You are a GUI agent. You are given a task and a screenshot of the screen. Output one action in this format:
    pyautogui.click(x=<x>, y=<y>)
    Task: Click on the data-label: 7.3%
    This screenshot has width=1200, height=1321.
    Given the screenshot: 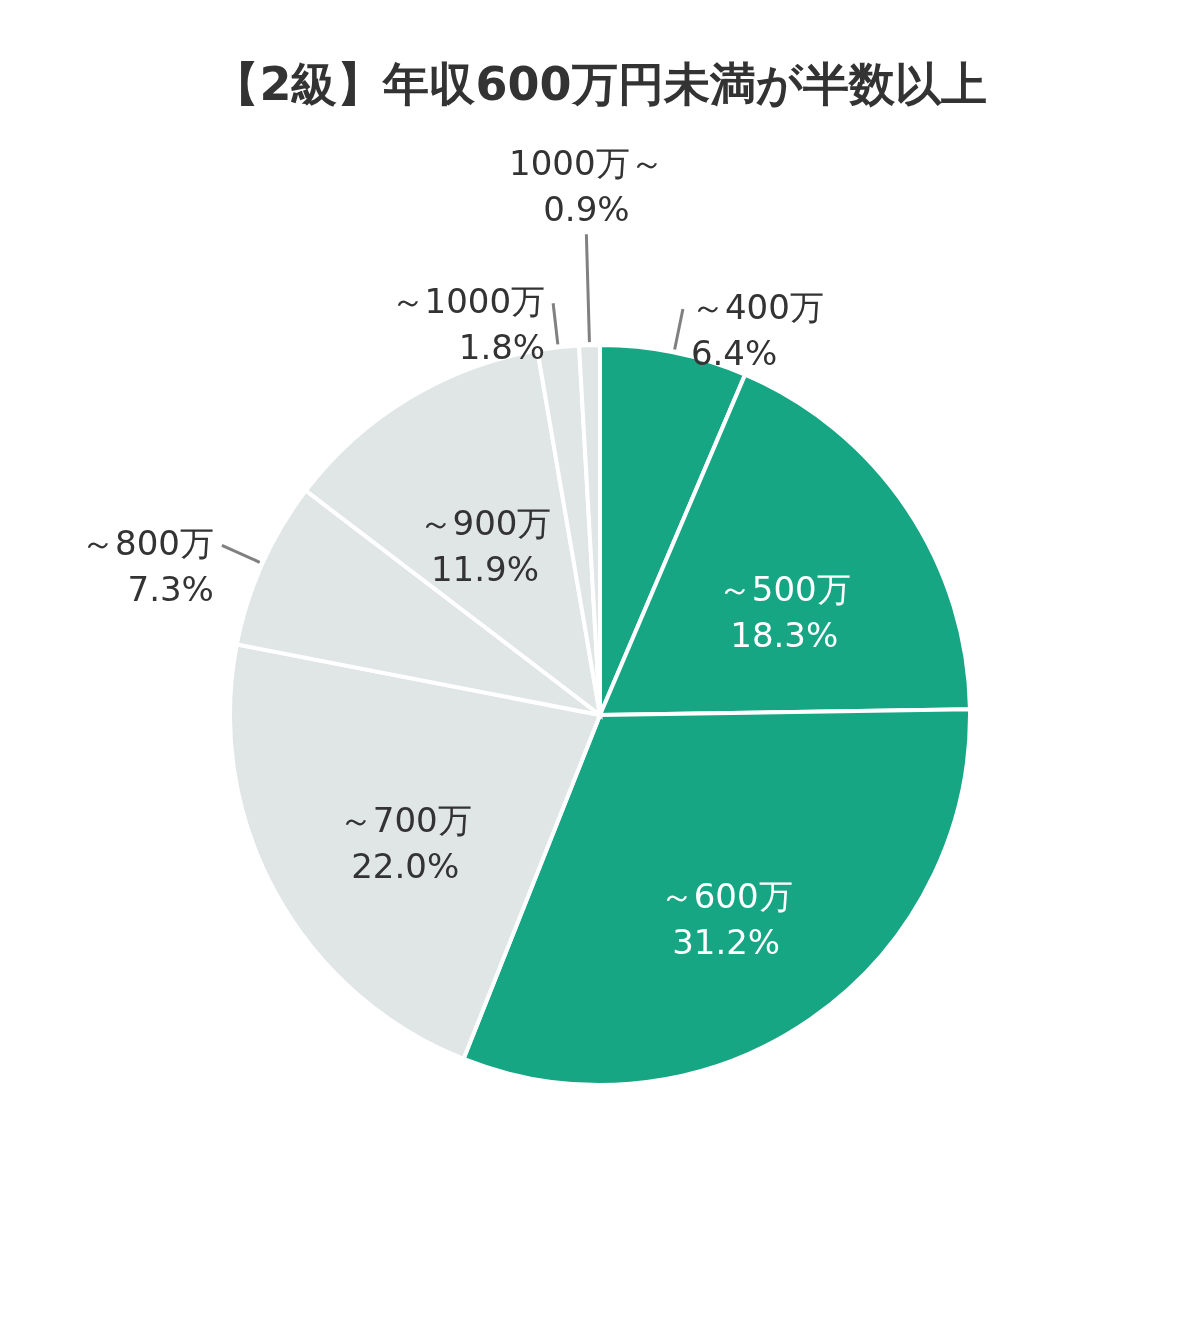 What is the action you would take?
    pyautogui.click(x=170, y=589)
    